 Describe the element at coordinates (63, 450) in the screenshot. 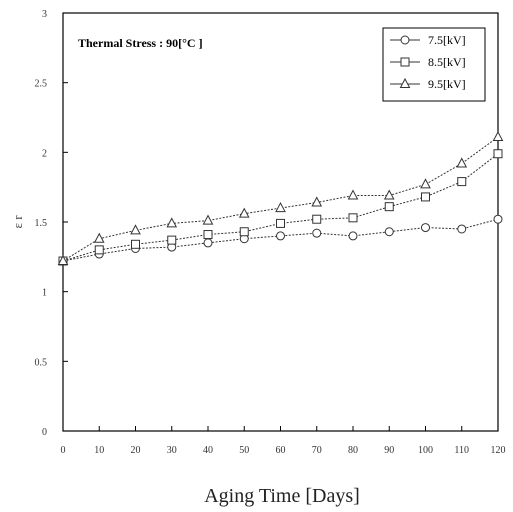

I see `x-tick-label: 0` at that location.